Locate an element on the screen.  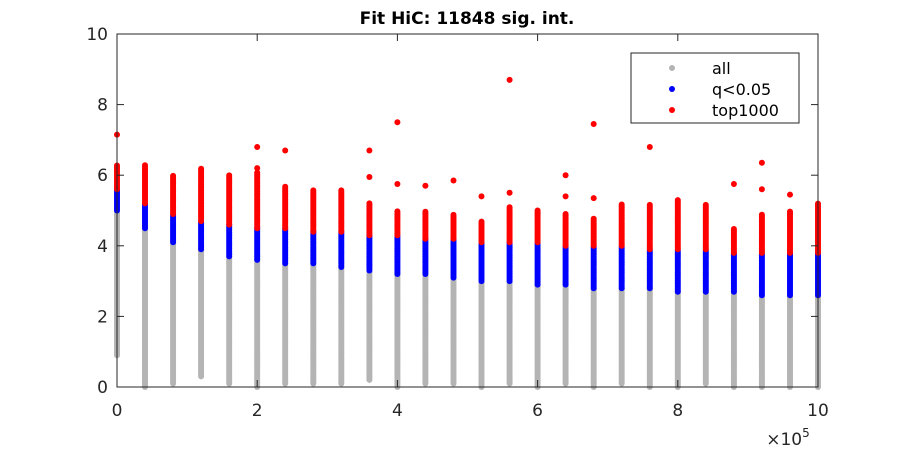
x-exponent-label: ×10⁵ is located at coordinates (788, 438).